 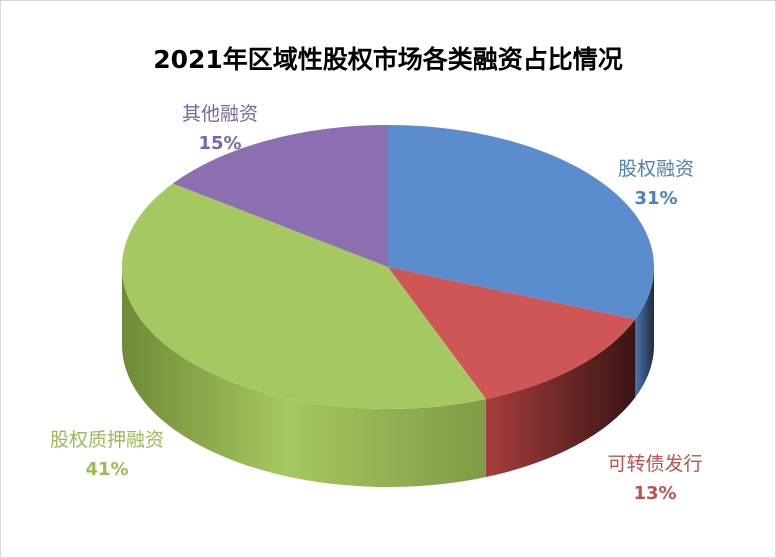 I want to click on slice-label-pledge: 股权质押融资 41%, so click(x=106, y=454).